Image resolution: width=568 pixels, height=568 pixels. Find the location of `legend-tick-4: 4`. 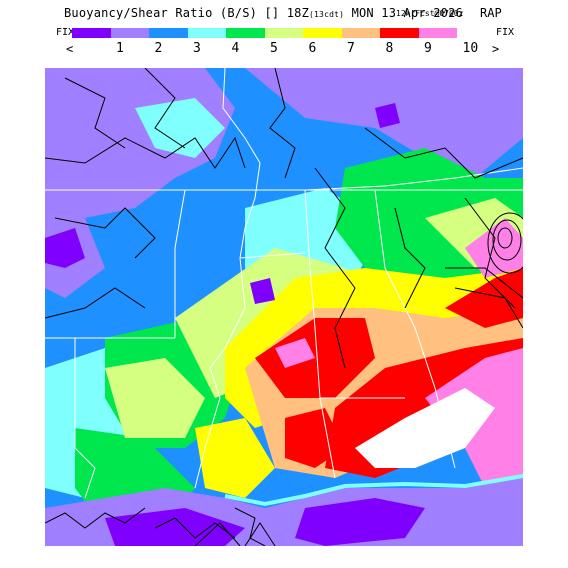

legend-tick-4: 4 is located at coordinates (235, 48).